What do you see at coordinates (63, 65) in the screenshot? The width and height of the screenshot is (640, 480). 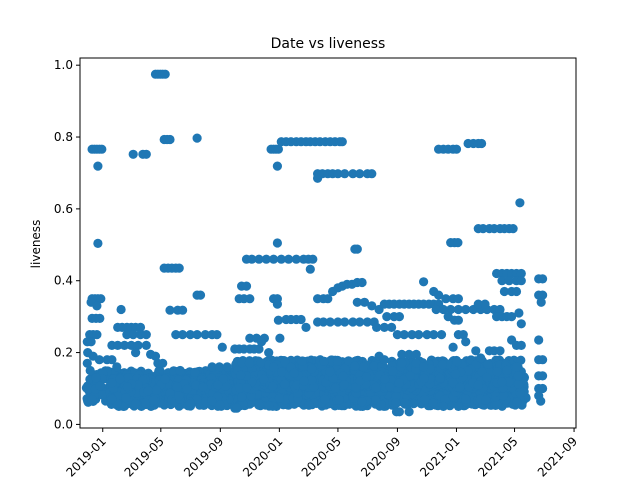 I see `y-tick-label-5: 1.0` at bounding box center [63, 65].